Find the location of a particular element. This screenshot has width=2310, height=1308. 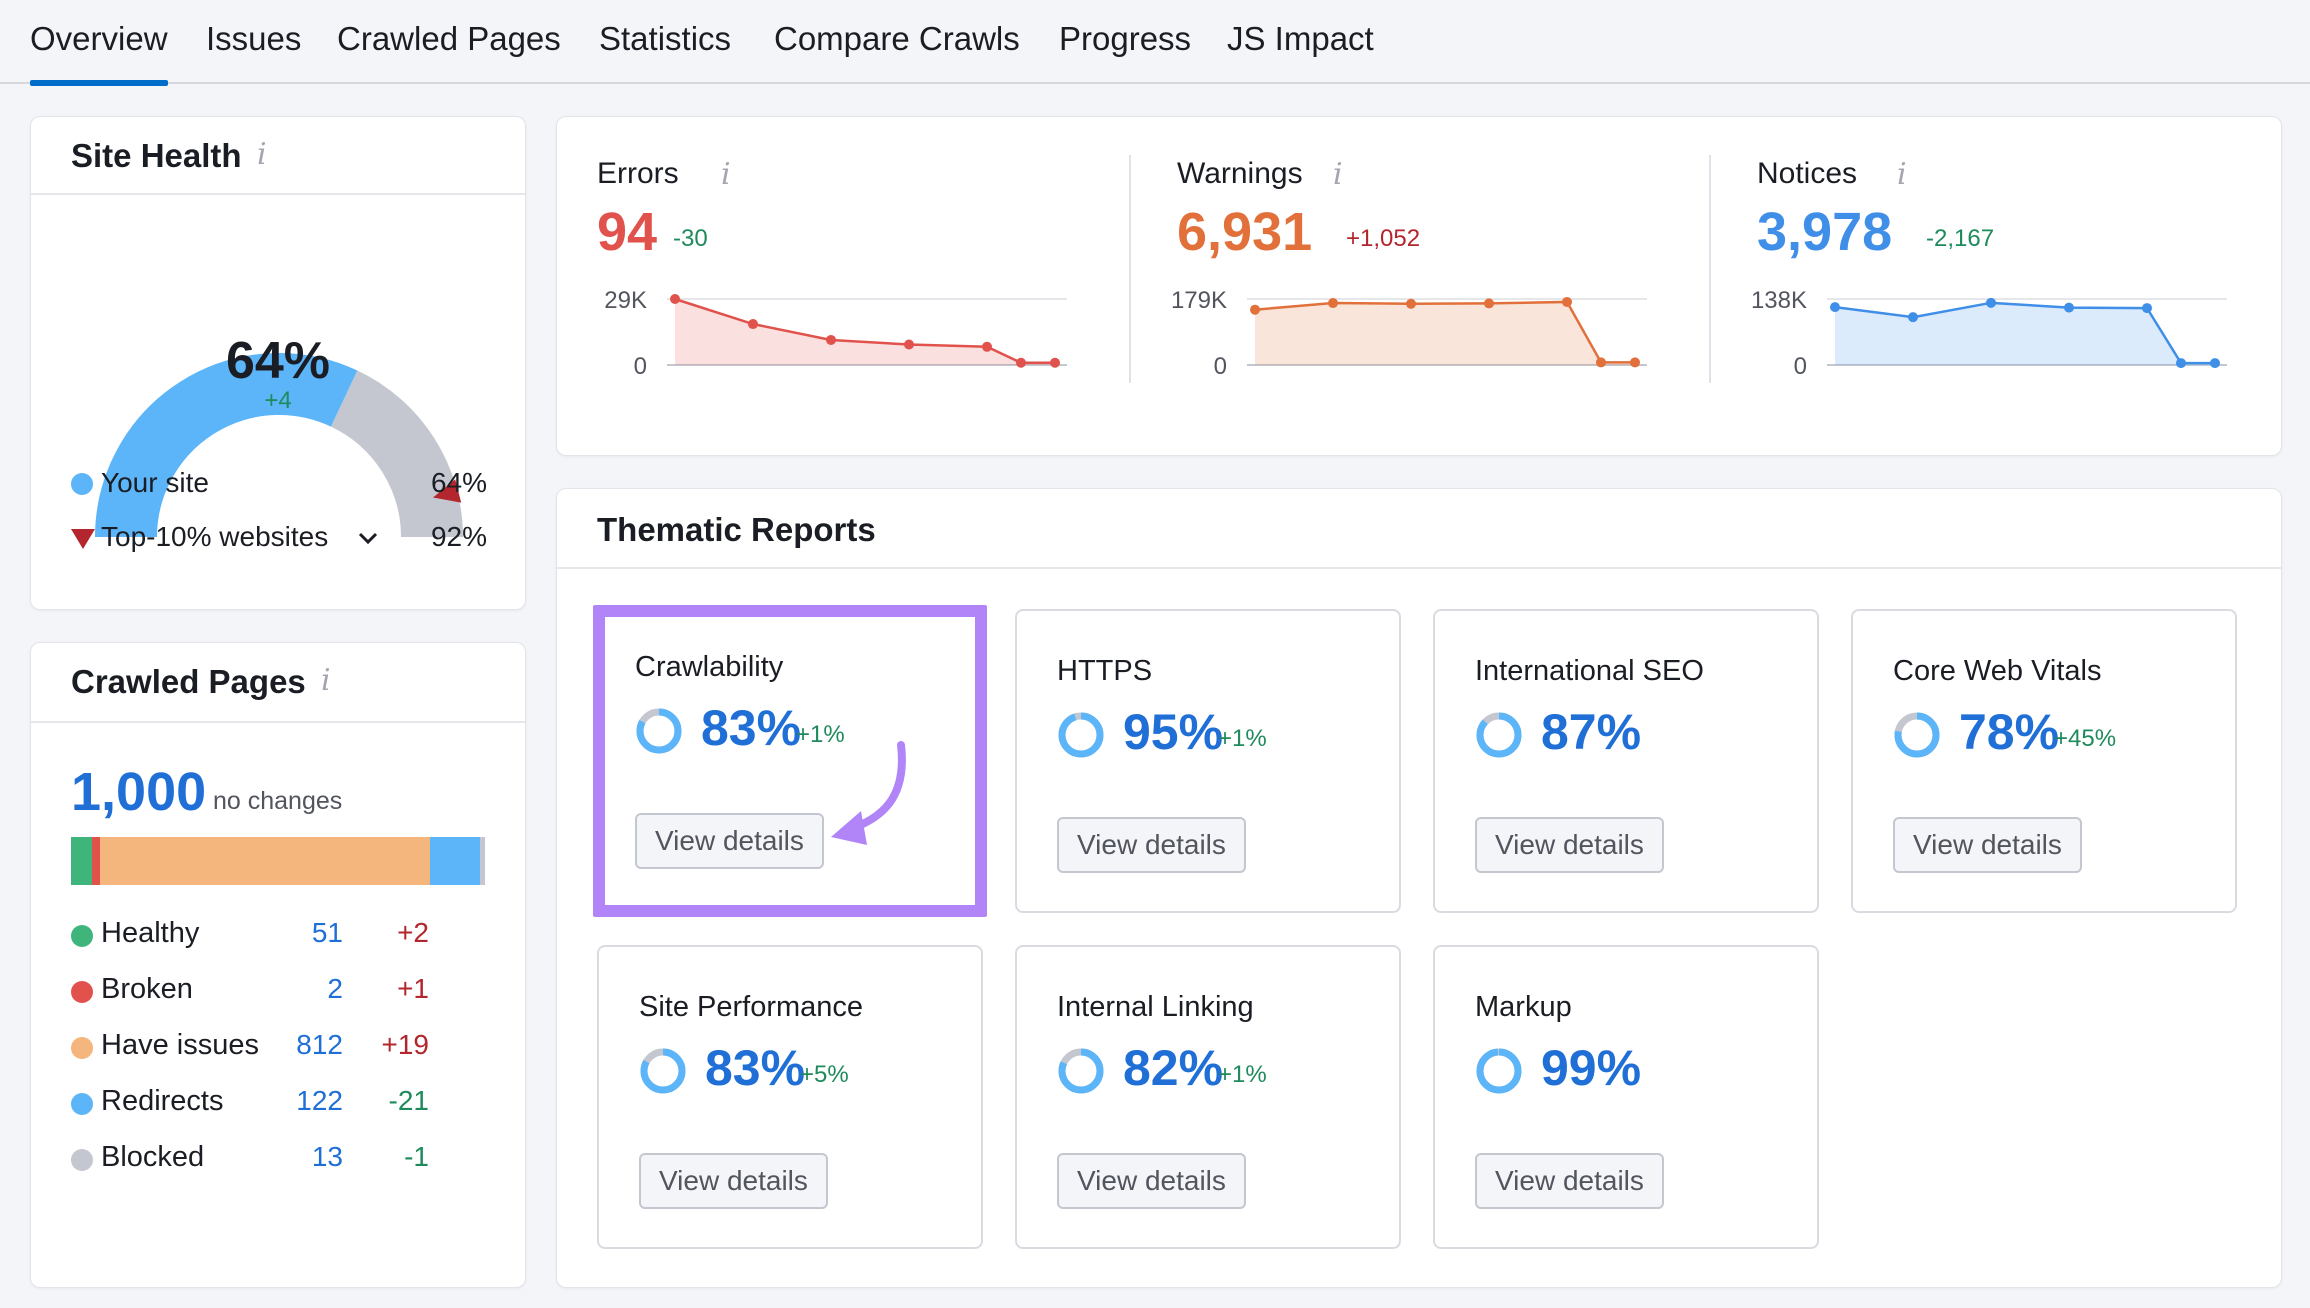

notices-area is located at coordinates (2025, 333).